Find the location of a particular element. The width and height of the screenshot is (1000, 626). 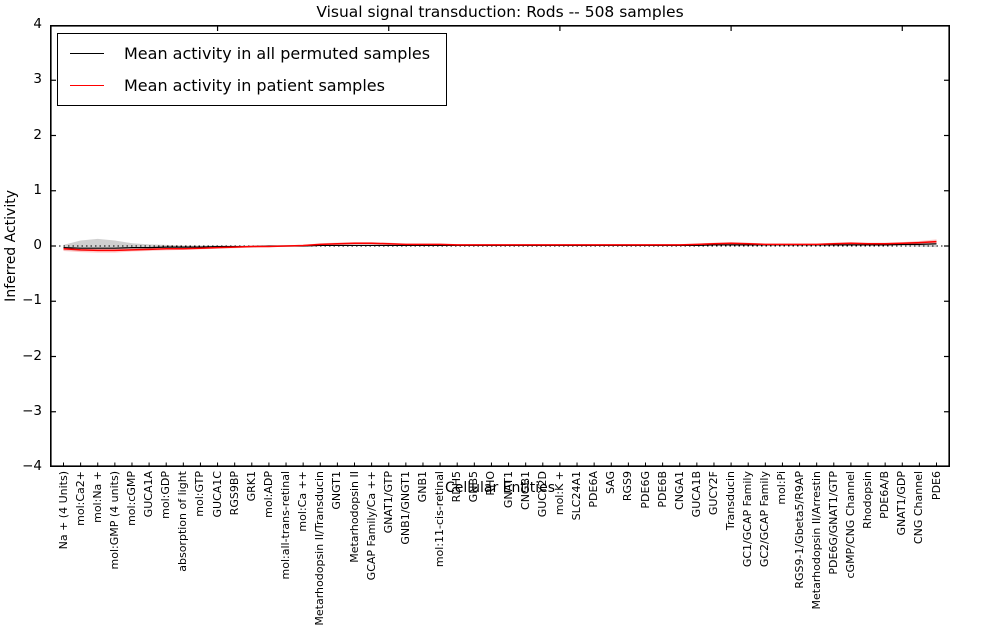

legend-label-patient: Mean activity in patient samples is located at coordinates (254, 85).